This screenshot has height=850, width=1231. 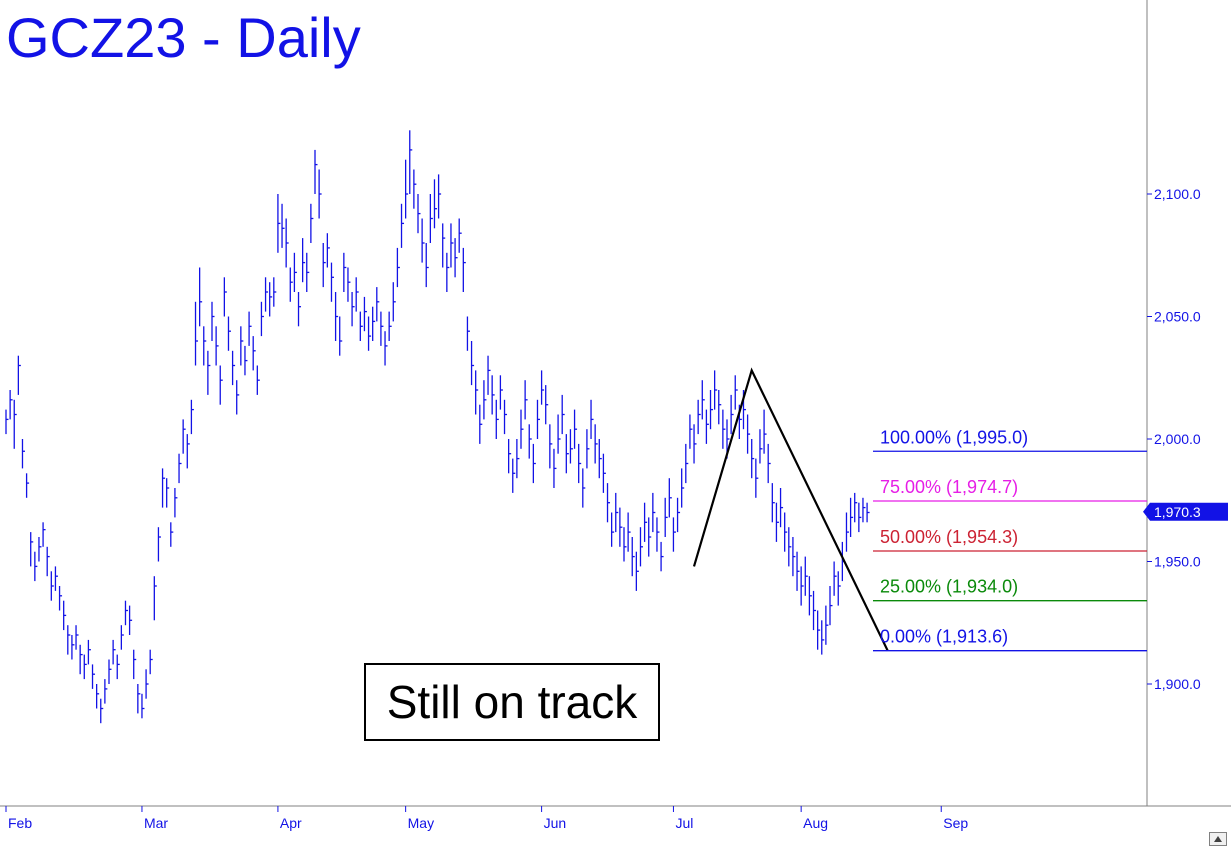 I want to click on y-tick-label: 1,900.0, so click(x=1177, y=684).